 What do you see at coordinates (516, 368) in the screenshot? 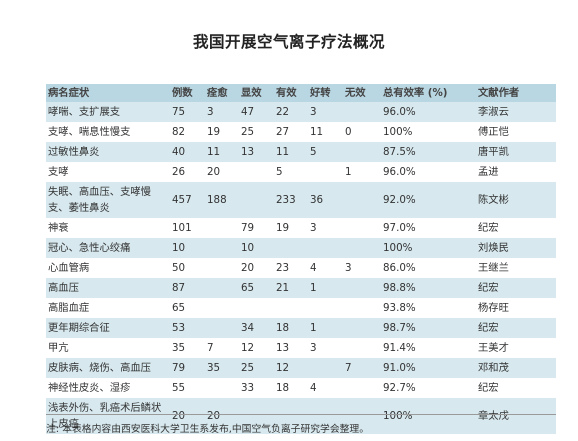
I see `cell-author: 邓和茂` at bounding box center [516, 368].